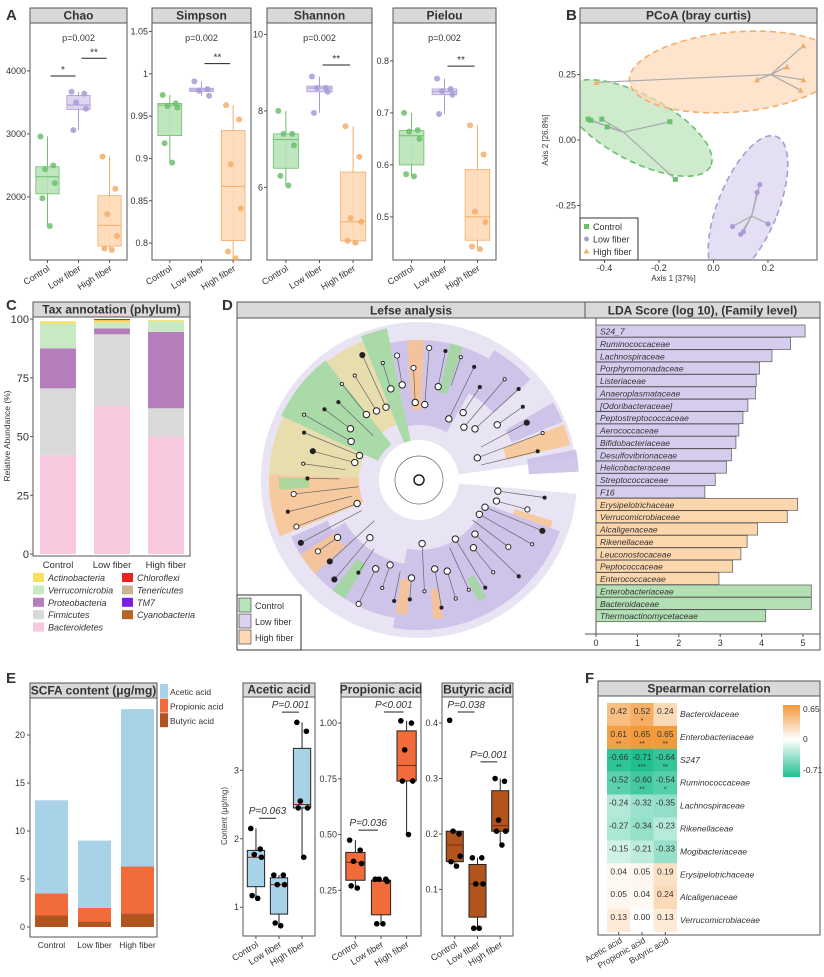  Describe the element at coordinates (712, 806) in the screenshot. I see `row-label: Lachnospiraceae` at that location.